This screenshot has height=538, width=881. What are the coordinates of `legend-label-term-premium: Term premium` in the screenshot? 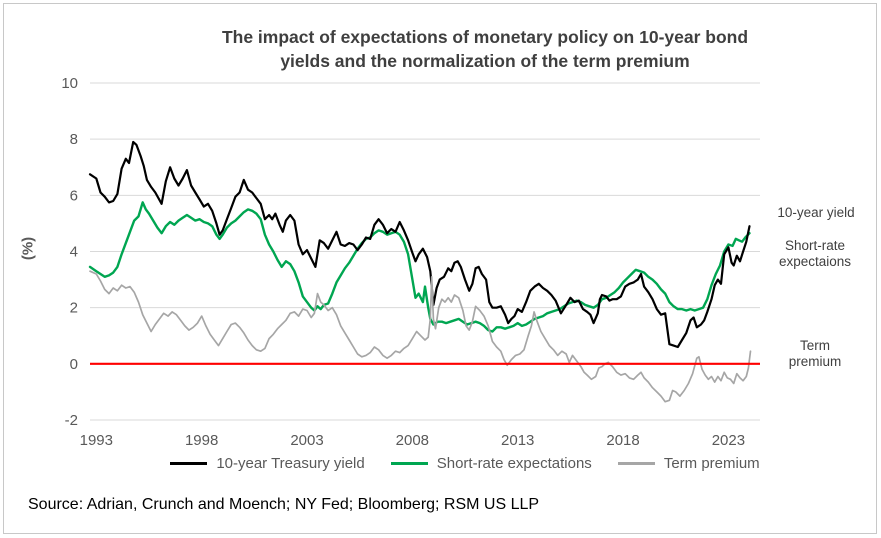 It's located at (711, 463).